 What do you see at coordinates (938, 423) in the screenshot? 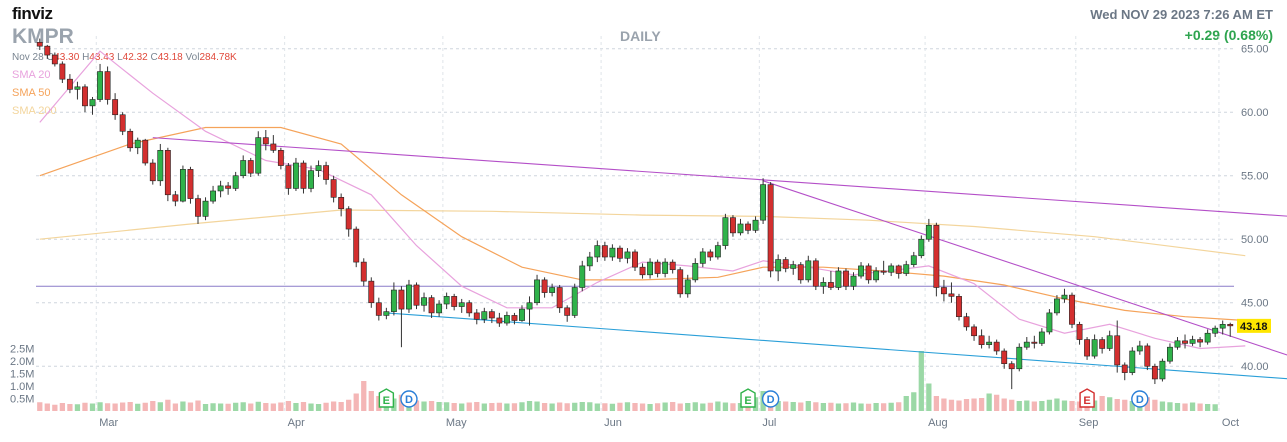
I see `x-tick-label: Aug` at bounding box center [938, 423].